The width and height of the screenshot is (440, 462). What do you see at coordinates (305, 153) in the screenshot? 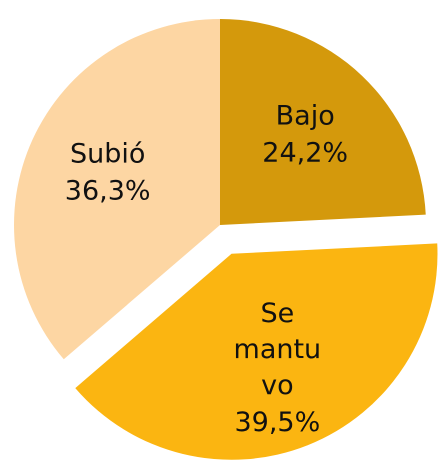
I see `value-label: 24,2%` at bounding box center [305, 153].